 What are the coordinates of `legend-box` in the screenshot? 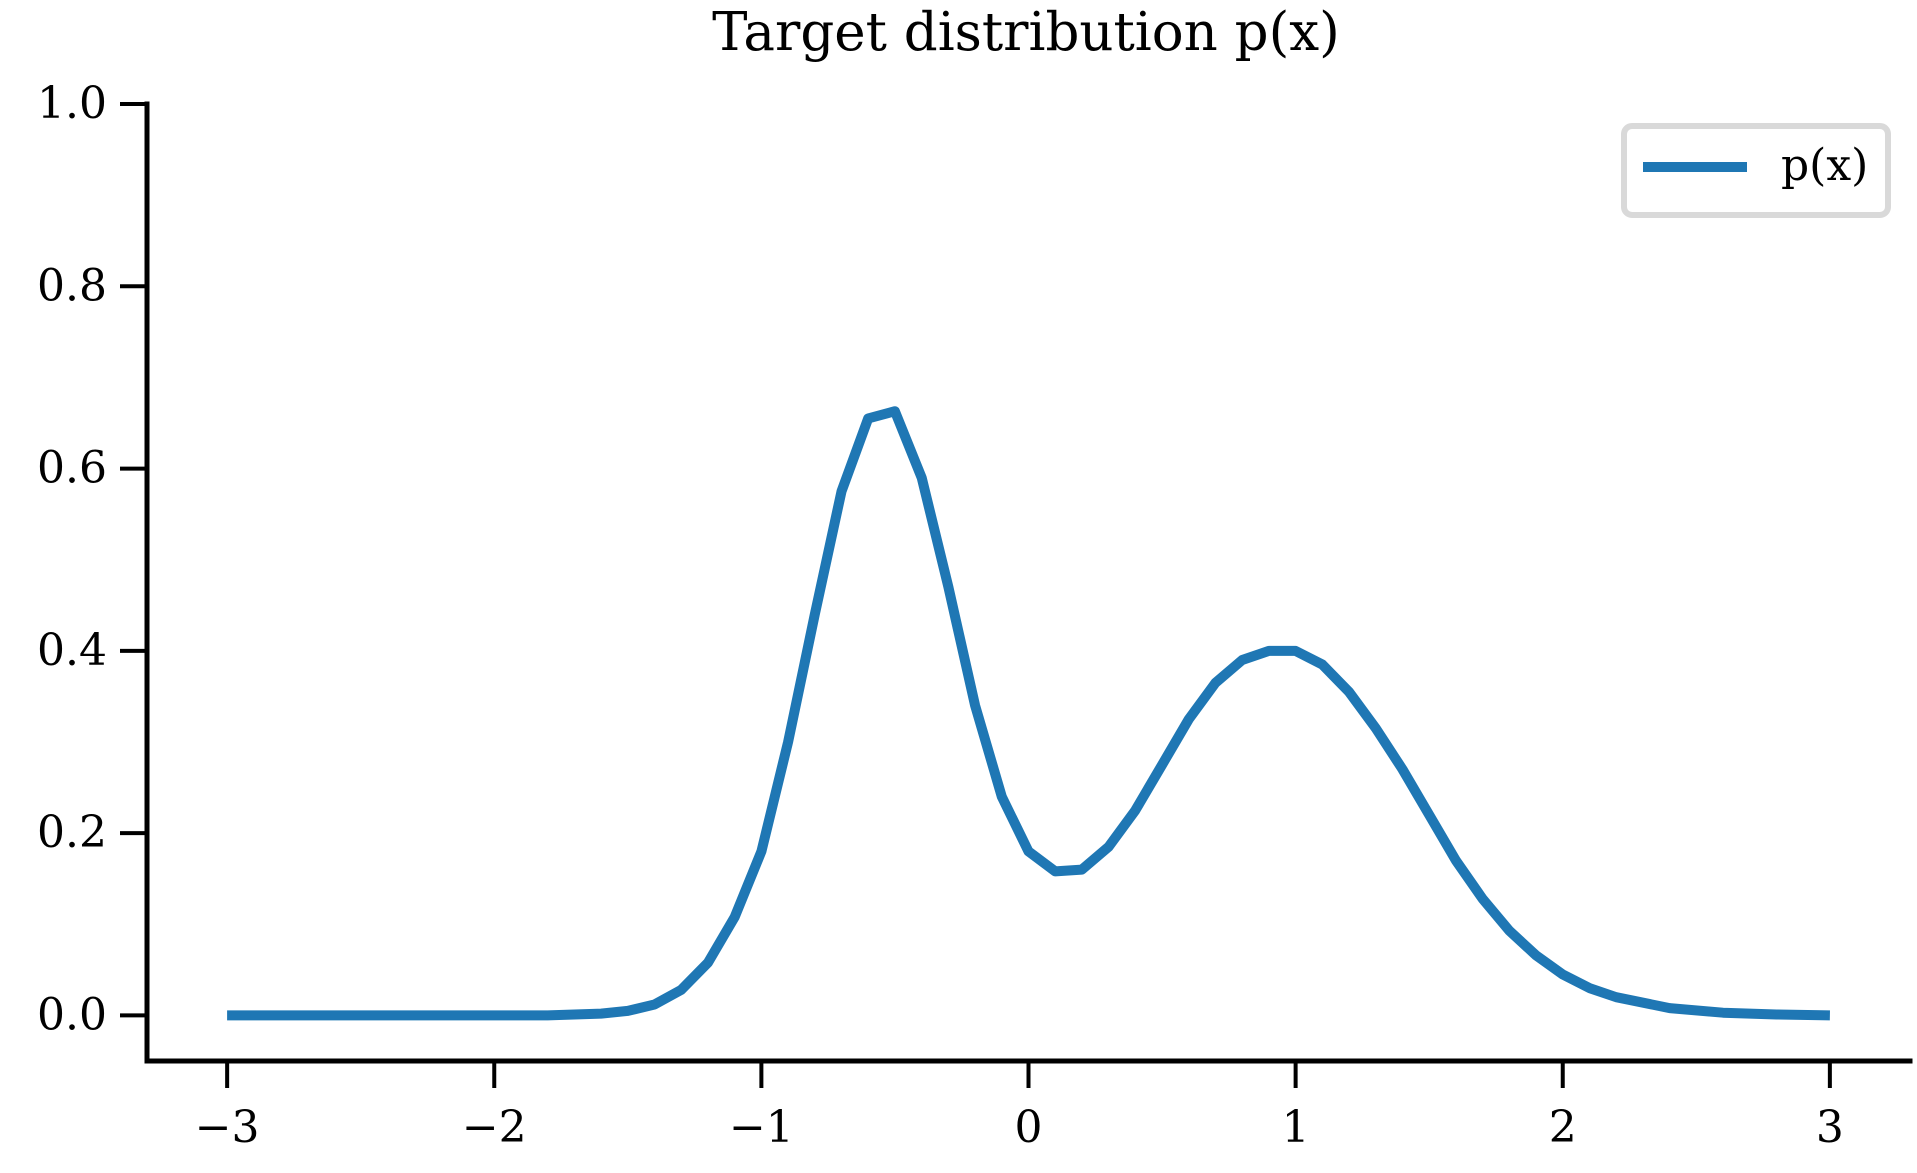 It's located at (1756, 170).